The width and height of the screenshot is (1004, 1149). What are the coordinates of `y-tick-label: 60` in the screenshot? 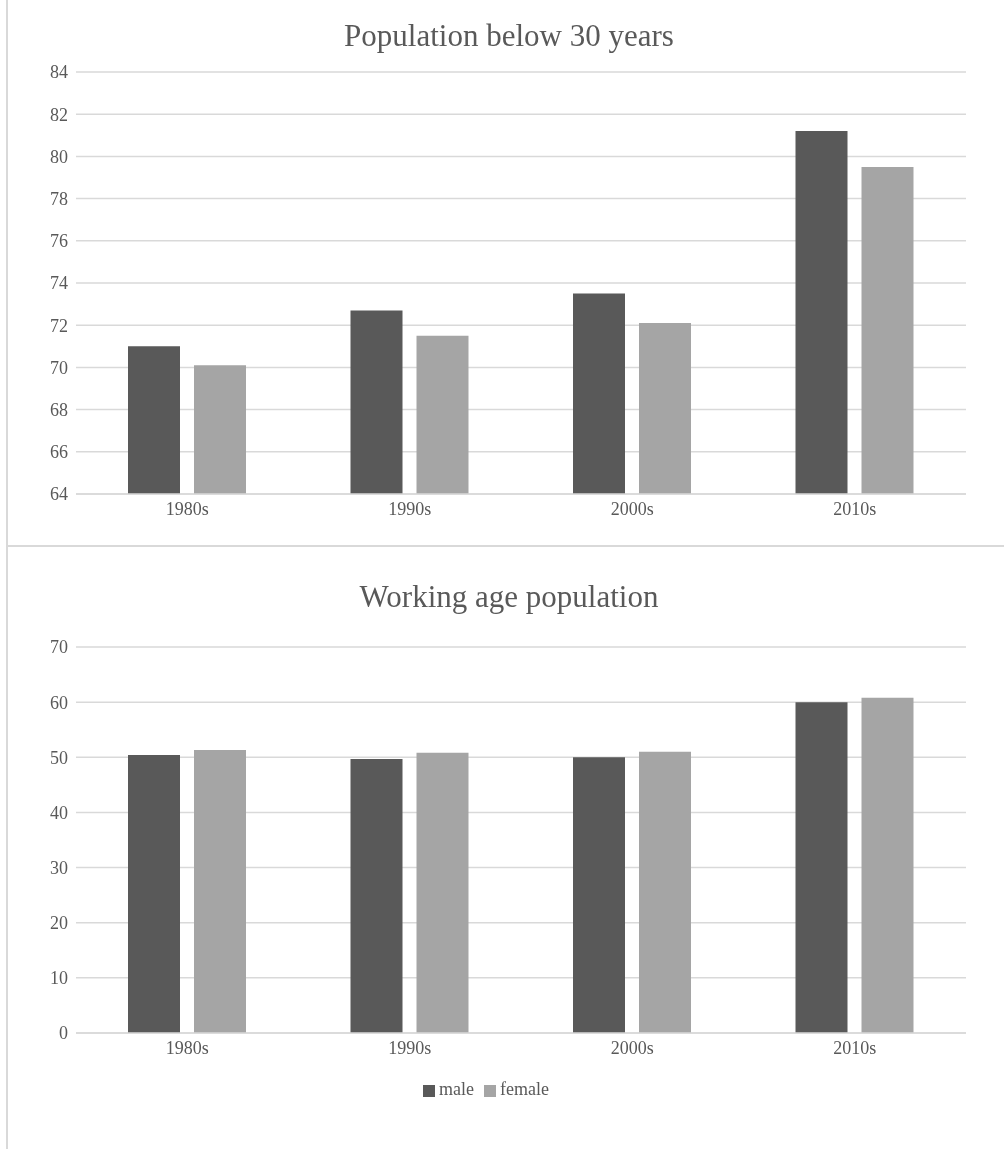 It's located at (59, 702).